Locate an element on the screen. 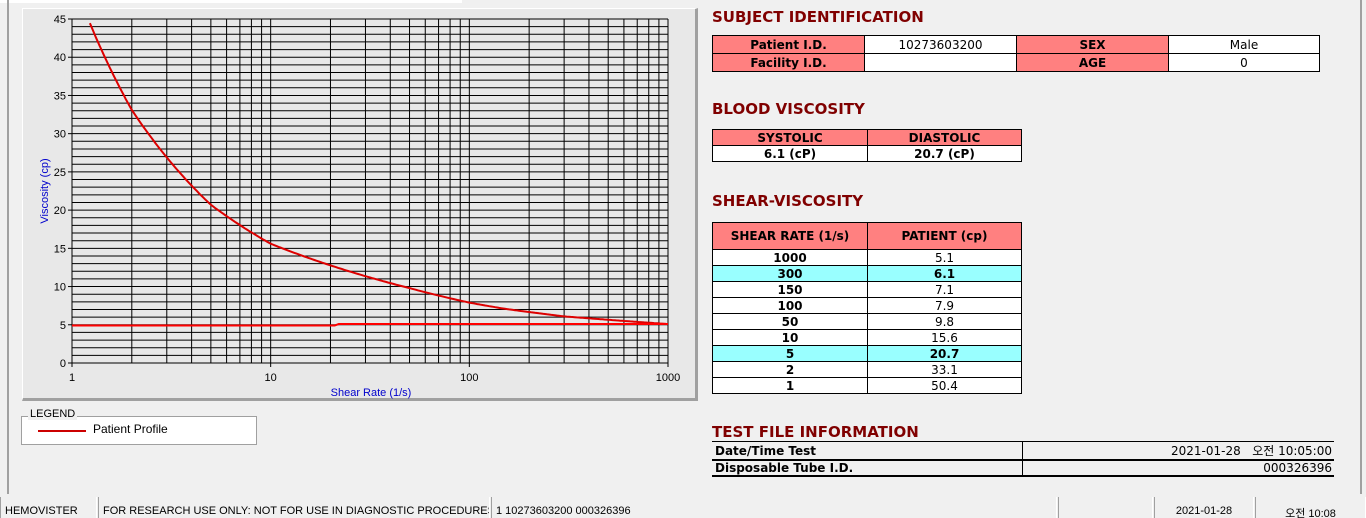 The width and height of the screenshot is (1366, 518). shear-row: 10 15.6 is located at coordinates (867, 337).